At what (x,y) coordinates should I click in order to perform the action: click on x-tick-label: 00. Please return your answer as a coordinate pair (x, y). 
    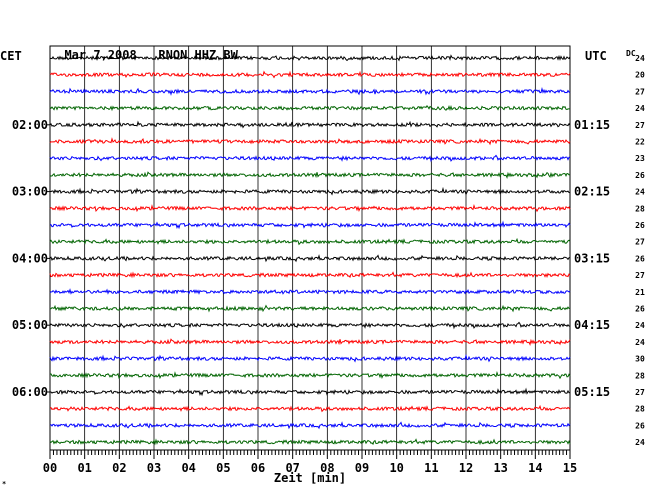
    Looking at the image, I should click on (50, 468).